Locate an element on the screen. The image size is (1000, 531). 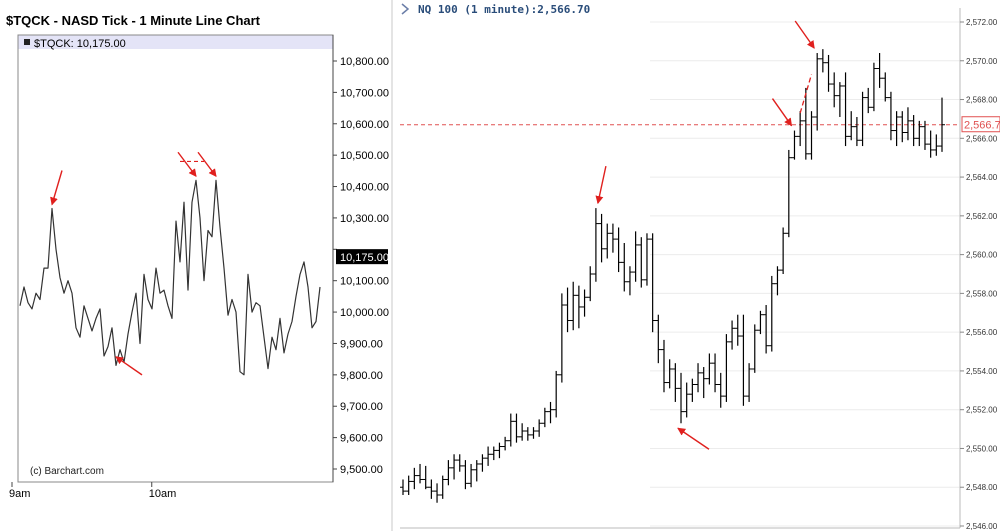
nq-title-icon-bg is located at coordinates (406, 9).